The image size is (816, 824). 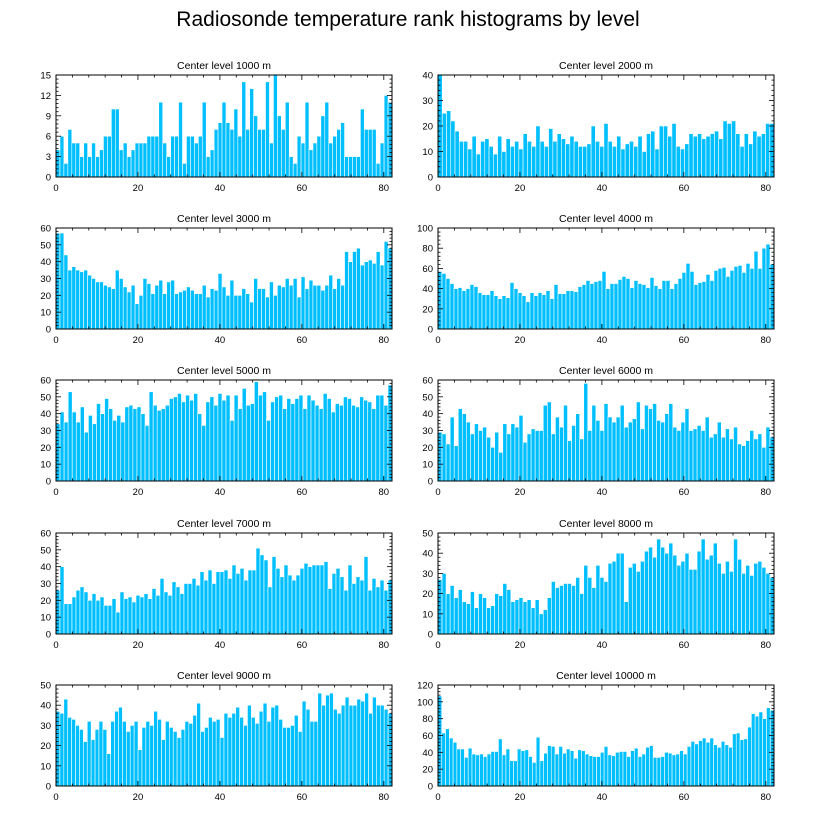 I want to click on x-tick-label: 20, so click(x=520, y=492).